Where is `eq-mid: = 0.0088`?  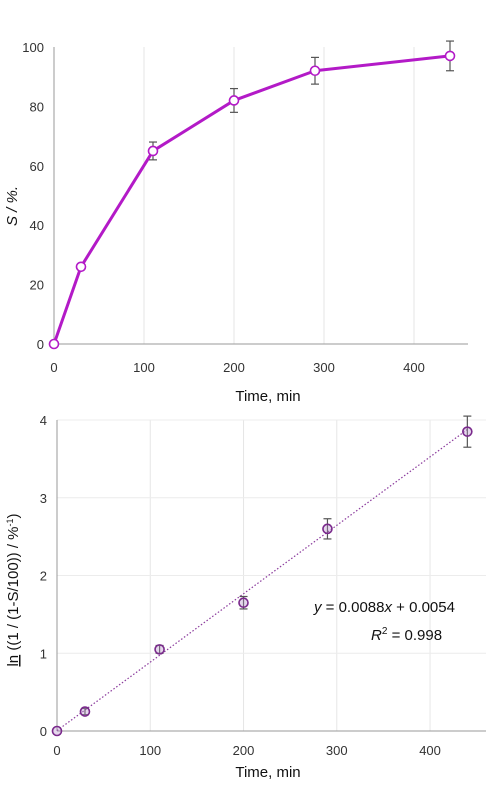
eq-mid: = 0.0088 is located at coordinates (353, 607).